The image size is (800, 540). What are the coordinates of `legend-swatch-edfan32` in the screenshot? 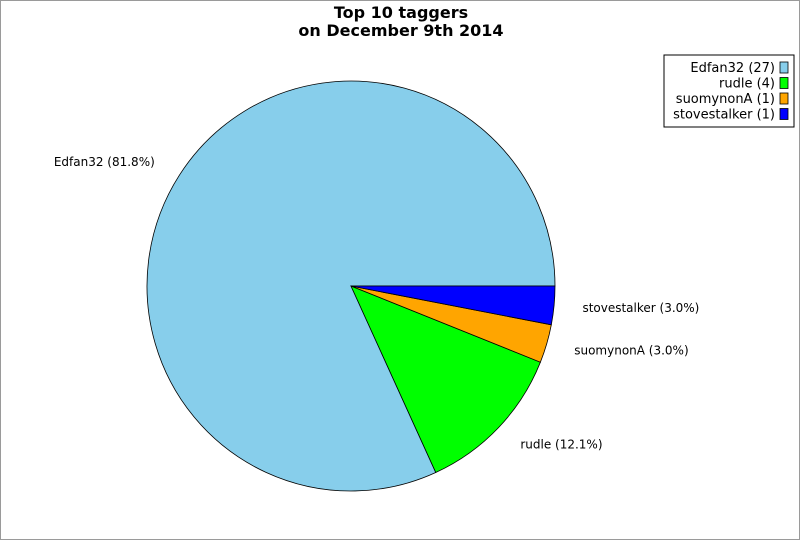 It's located at (784, 67).